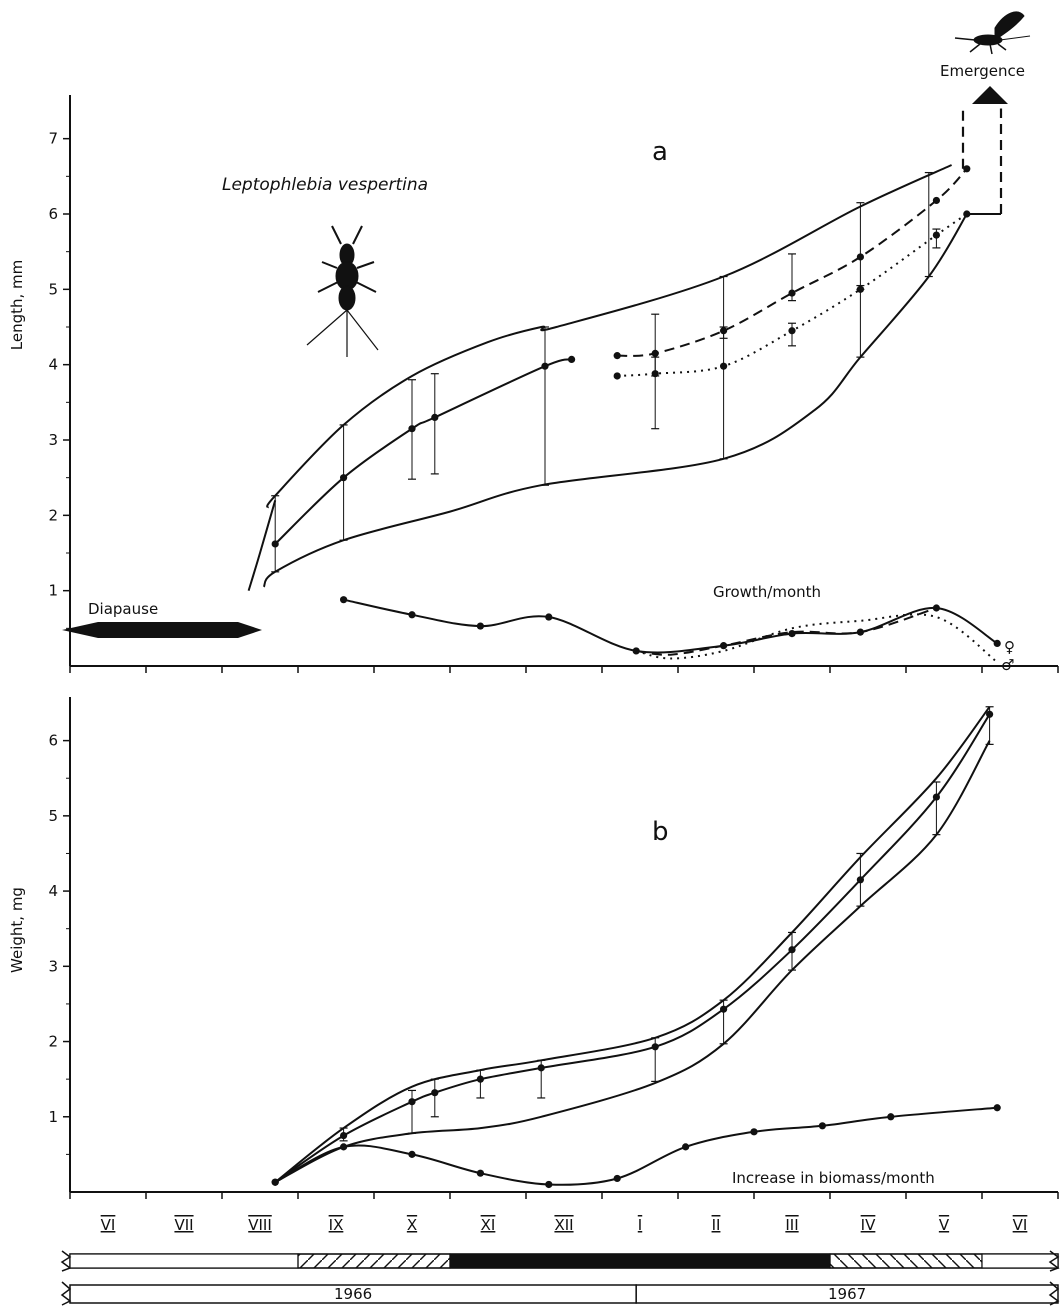 This screenshot has height=1315, width=1060. What do you see at coordinates (990, 95) in the screenshot?
I see `emergence-arrow` at bounding box center [990, 95].